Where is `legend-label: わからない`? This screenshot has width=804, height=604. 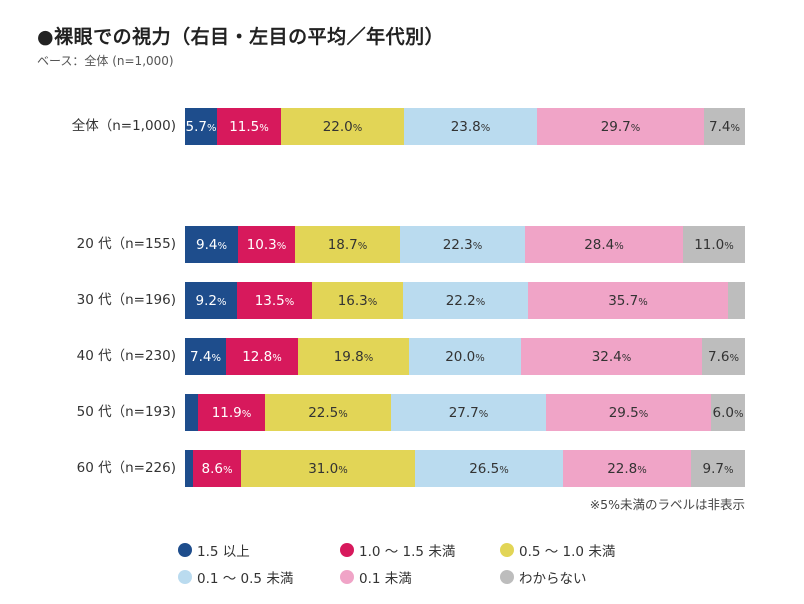
legend-label: わからない is located at coordinates (553, 579).